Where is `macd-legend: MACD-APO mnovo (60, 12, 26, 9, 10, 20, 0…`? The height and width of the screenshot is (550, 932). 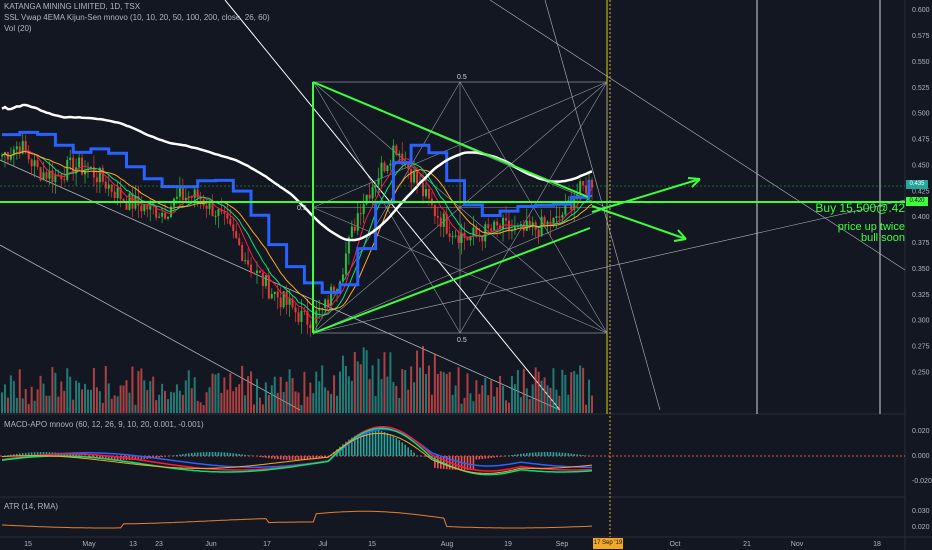 macd-legend: MACD-APO mnovo (60, 12, 26, 9, 10, 20, 0… is located at coordinates (104, 424).